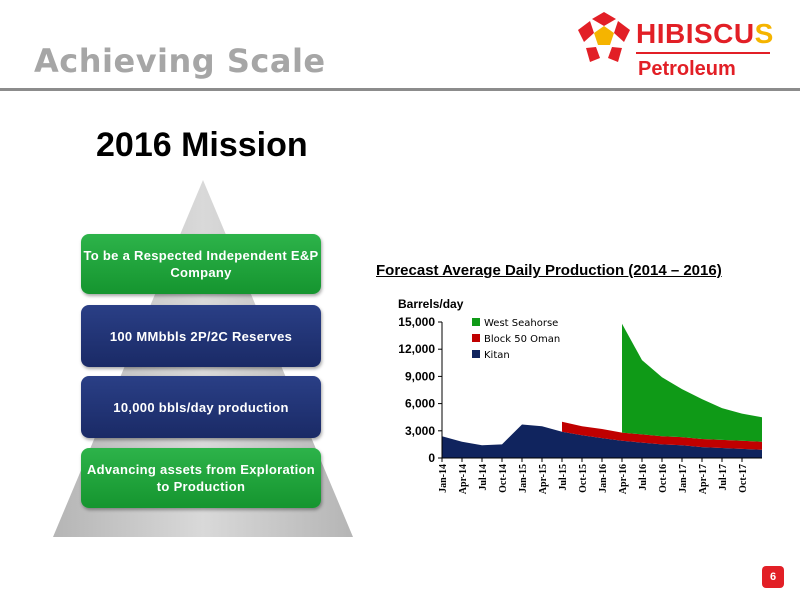 The height and width of the screenshot is (600, 800). Describe the element at coordinates (723, 477) in the screenshot. I see `x-tick-label: Jul-17` at that location.